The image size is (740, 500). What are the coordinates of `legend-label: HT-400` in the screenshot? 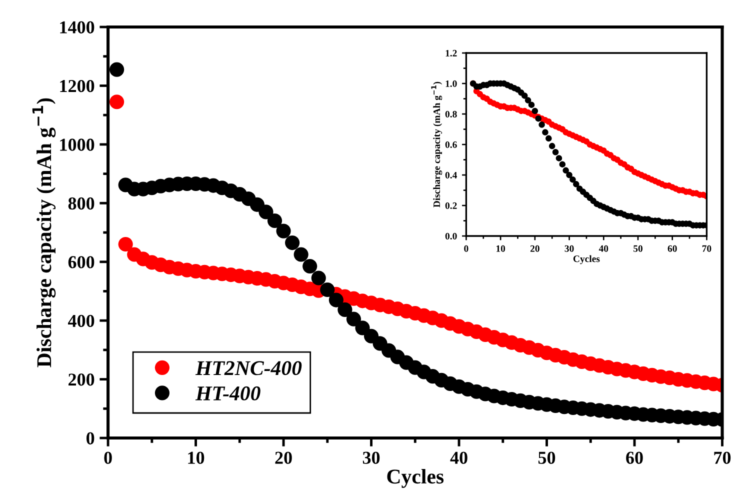 It's located at (227, 393).